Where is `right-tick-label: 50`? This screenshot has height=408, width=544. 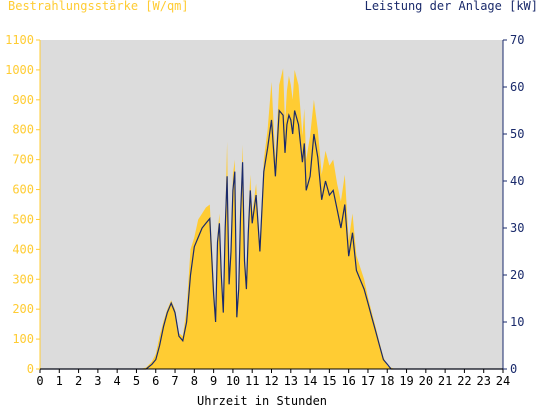 right-tick-label: 50 is located at coordinates (517, 134).